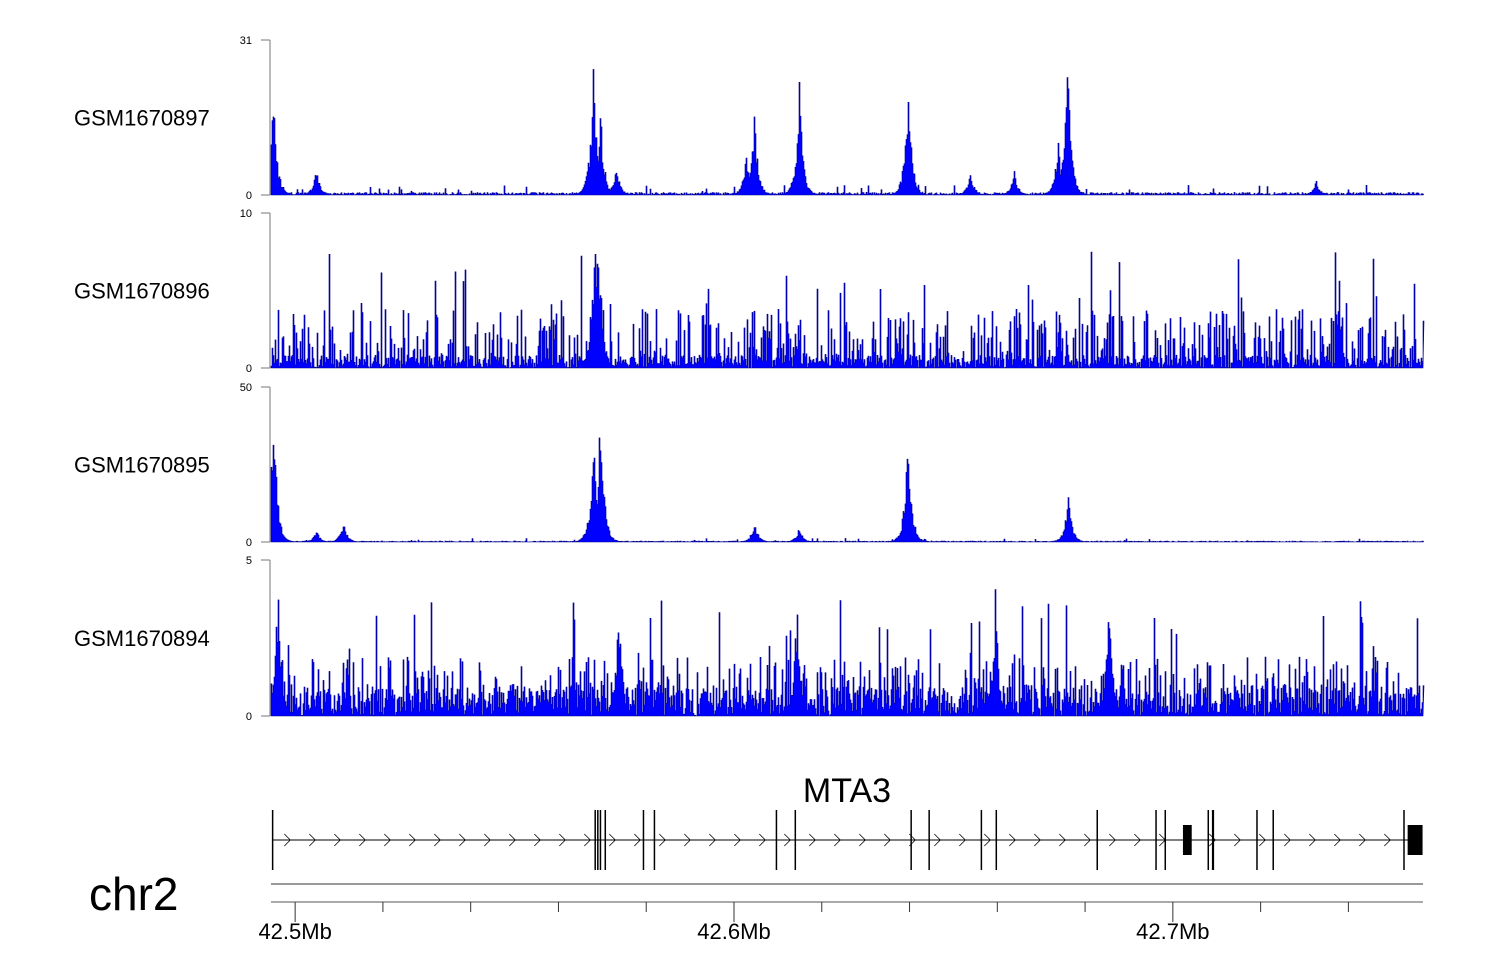 This screenshot has height=980, width=1500. Describe the element at coordinates (847, 132) in the screenshot. I see `signal-area-GSM1670897` at that location.